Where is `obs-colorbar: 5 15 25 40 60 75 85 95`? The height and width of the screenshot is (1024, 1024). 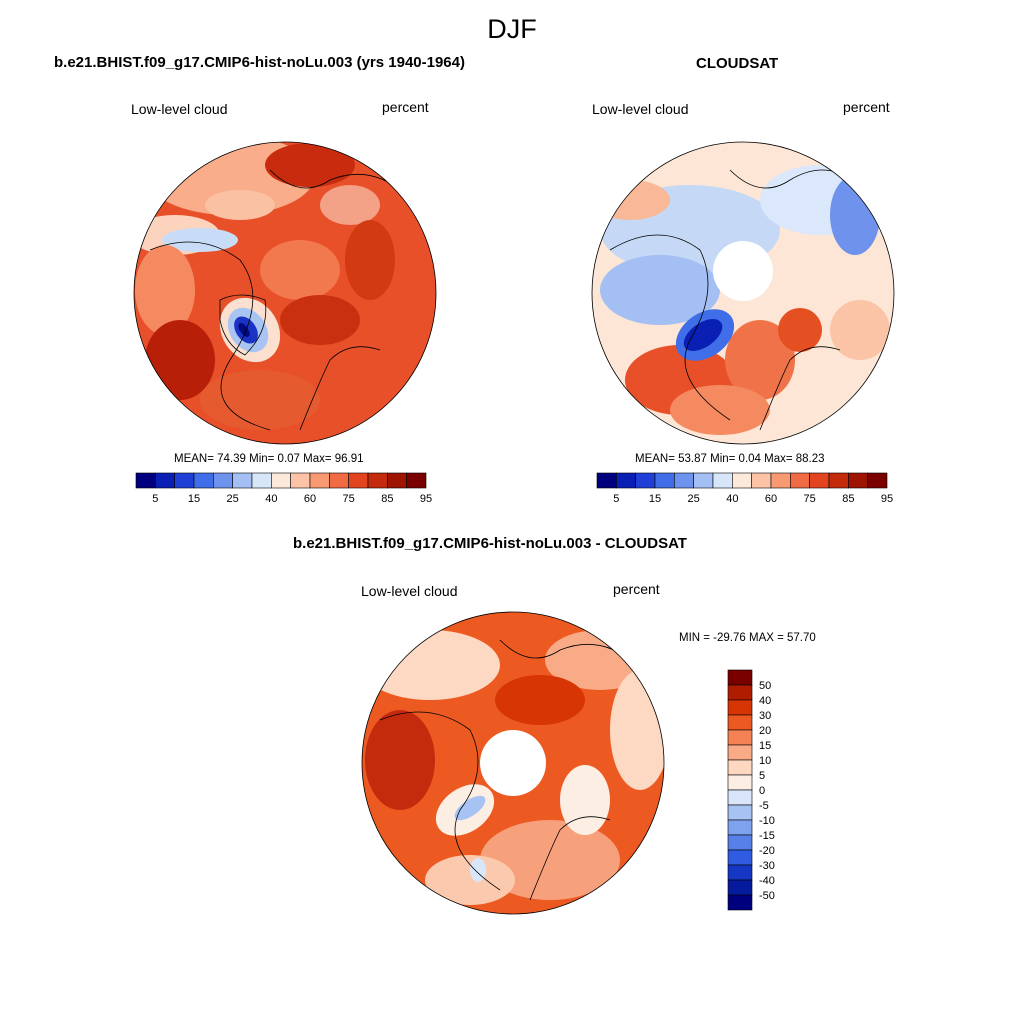 obs-colorbar: 5 15 25 40 60 75 85 95 is located at coordinates (744, 488).